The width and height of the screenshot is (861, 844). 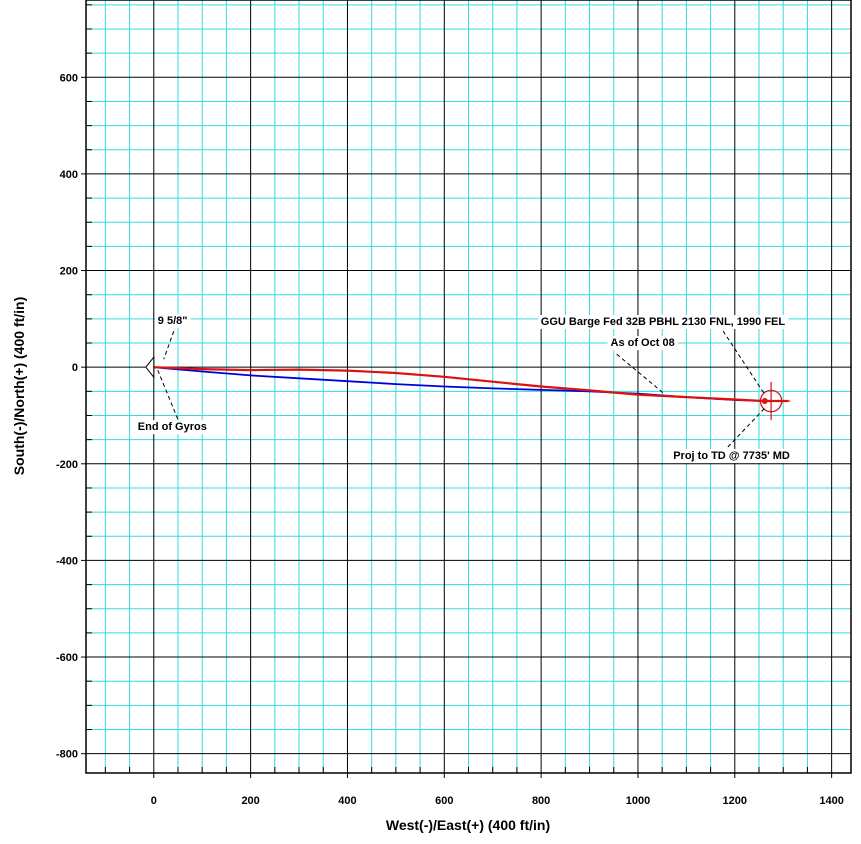 I want to click on casing-marker, so click(x=150, y=367).